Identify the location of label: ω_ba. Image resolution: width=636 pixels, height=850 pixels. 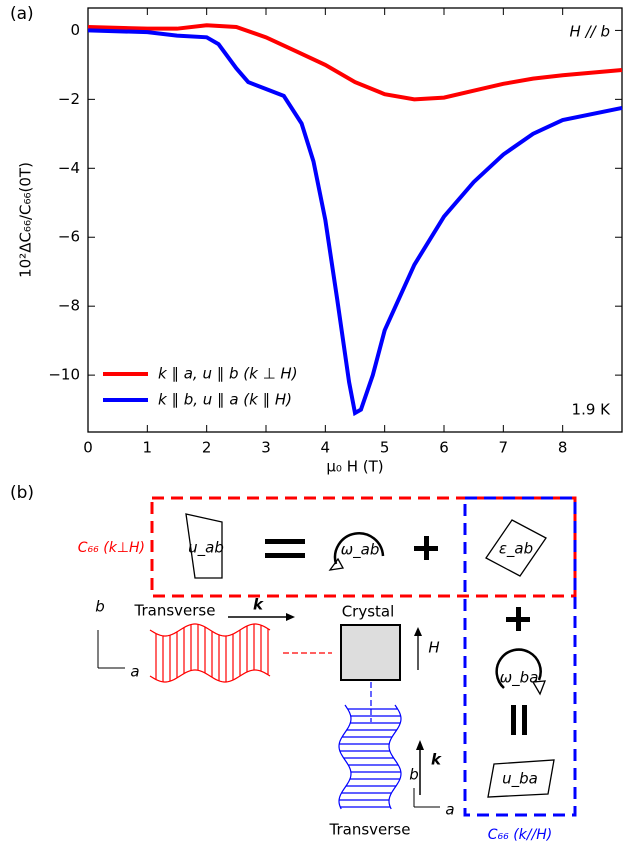
(519, 678).